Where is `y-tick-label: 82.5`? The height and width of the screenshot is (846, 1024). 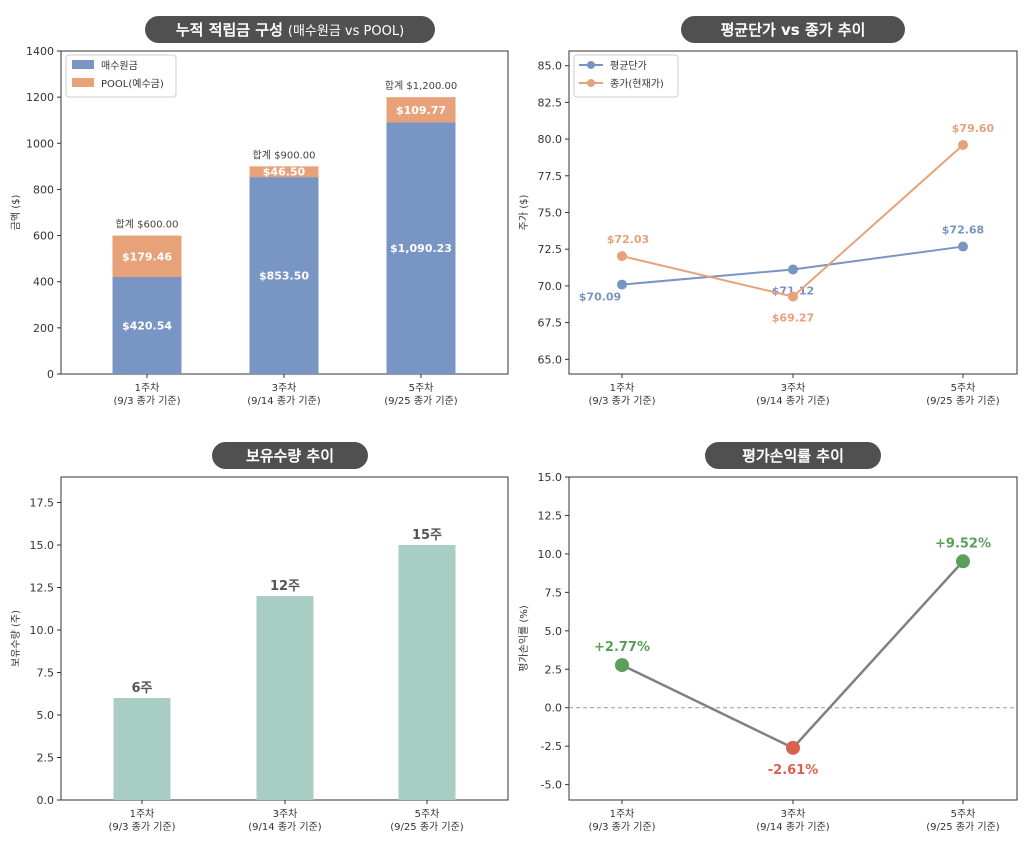
y-tick-label: 82.5 is located at coordinates (550, 102).